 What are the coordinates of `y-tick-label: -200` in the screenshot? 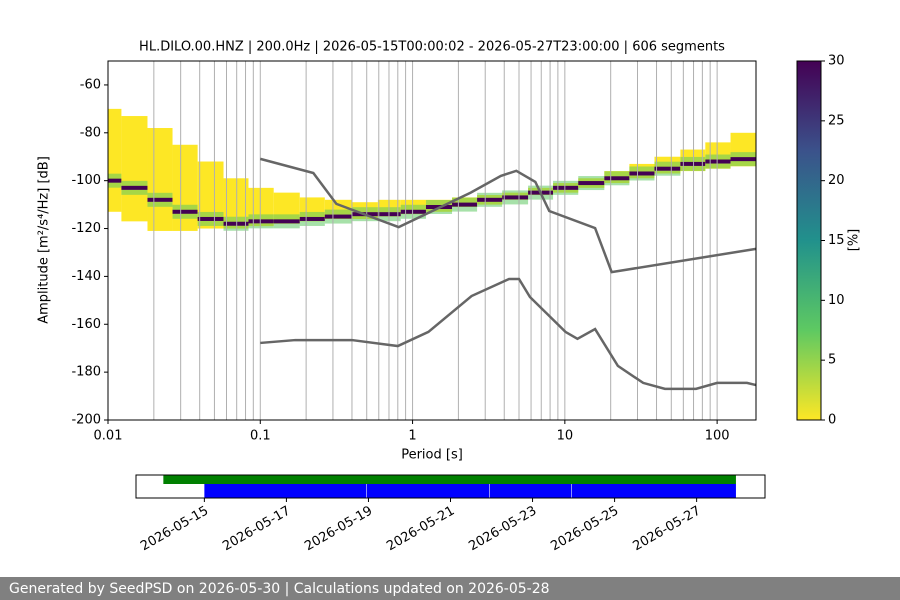 It's located at (86, 420).